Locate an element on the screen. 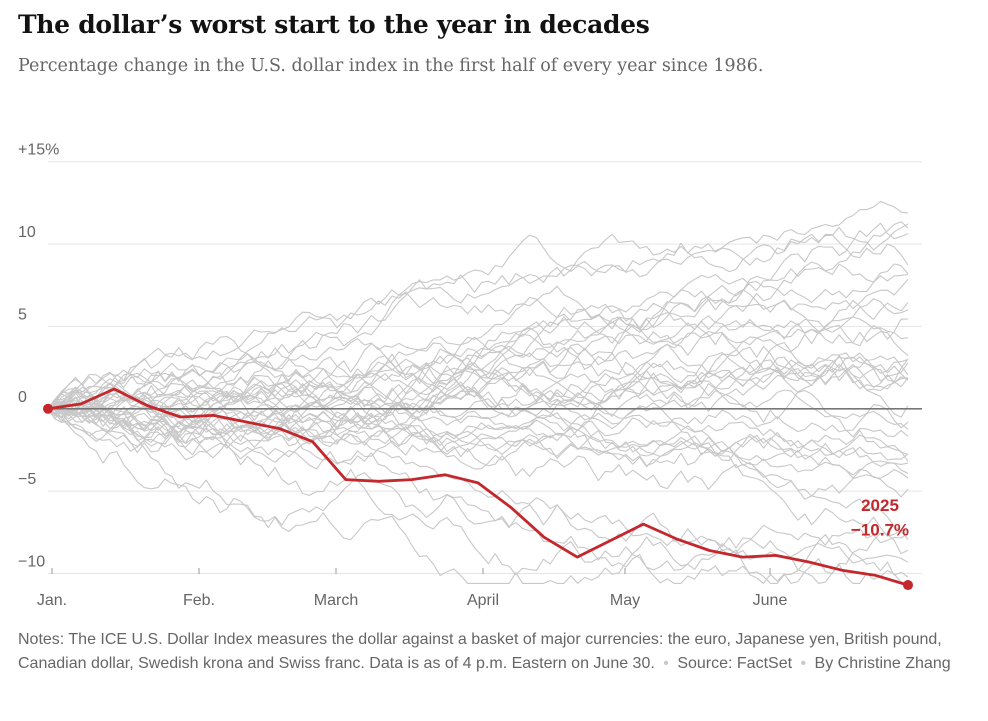 The height and width of the screenshot is (721, 988). y-tick-label: 10 is located at coordinates (27, 232).